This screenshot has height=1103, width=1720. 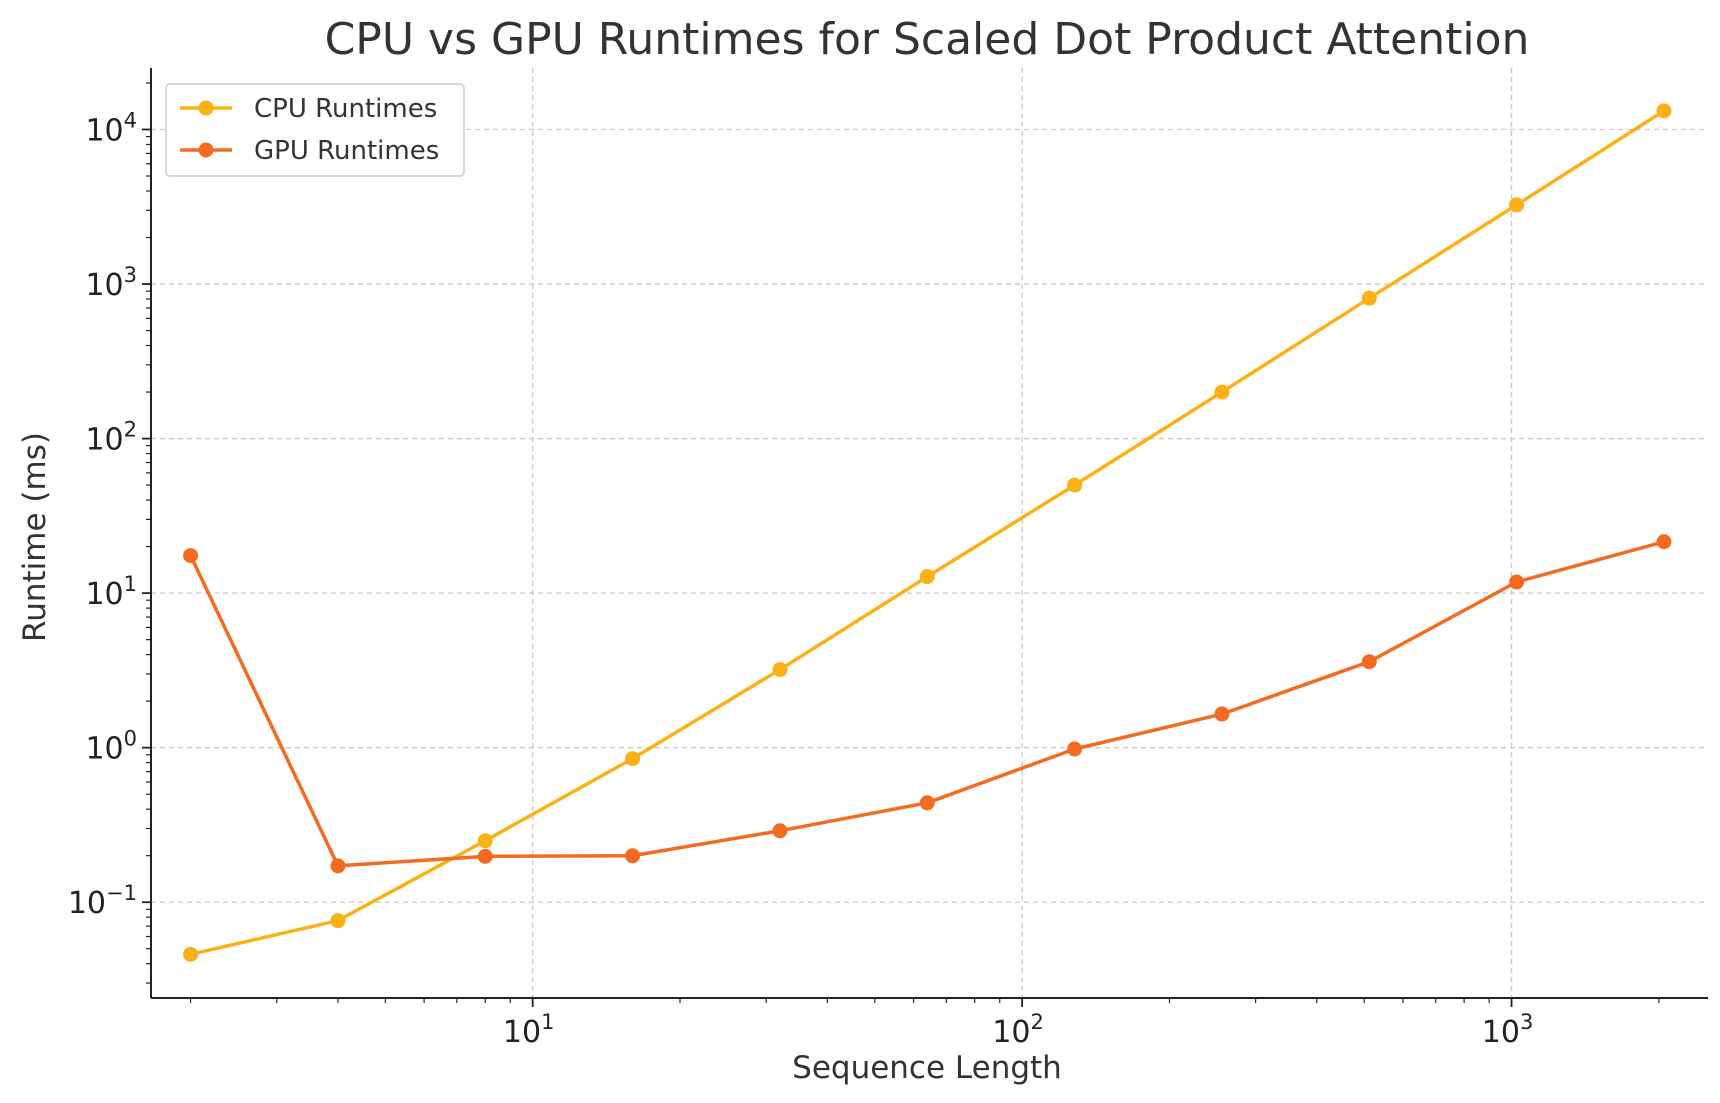 What do you see at coordinates (927, 1068) in the screenshot?
I see `x-axis-label: Sequence Length` at bounding box center [927, 1068].